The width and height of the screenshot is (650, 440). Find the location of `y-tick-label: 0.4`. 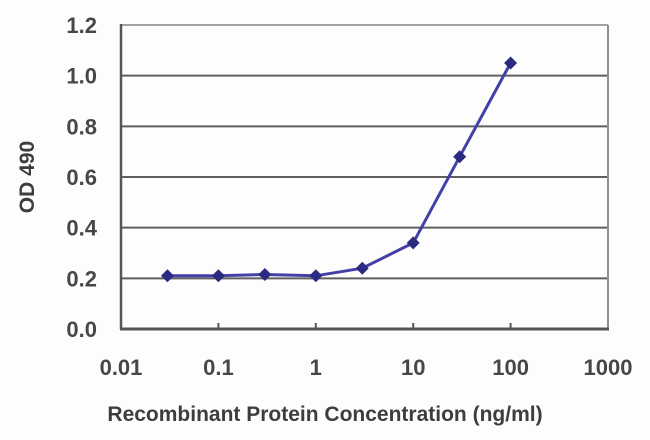

y-tick-label: 0.4 is located at coordinates (81, 228).